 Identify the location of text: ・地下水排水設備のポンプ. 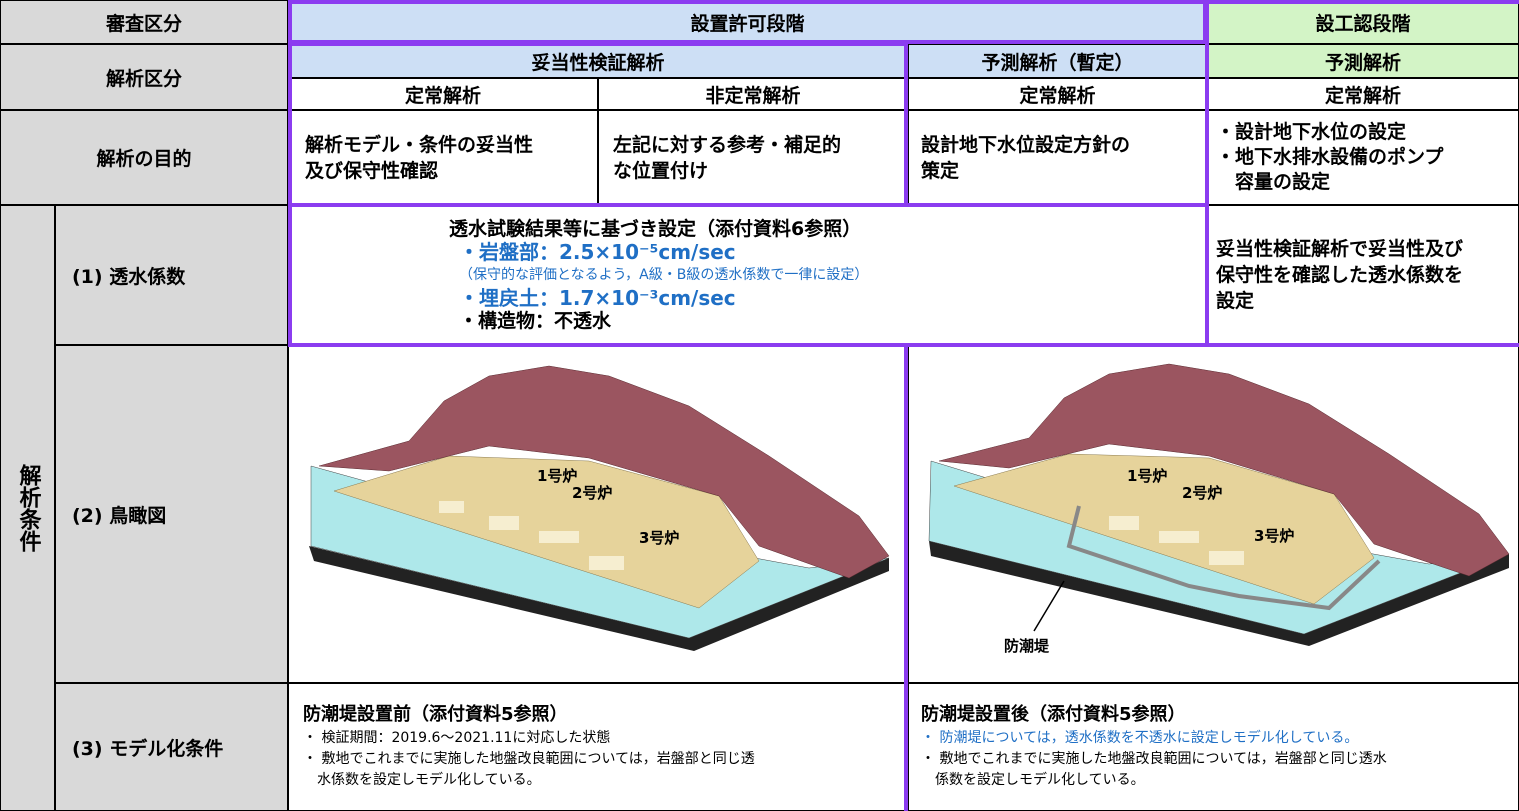
(1330, 157).